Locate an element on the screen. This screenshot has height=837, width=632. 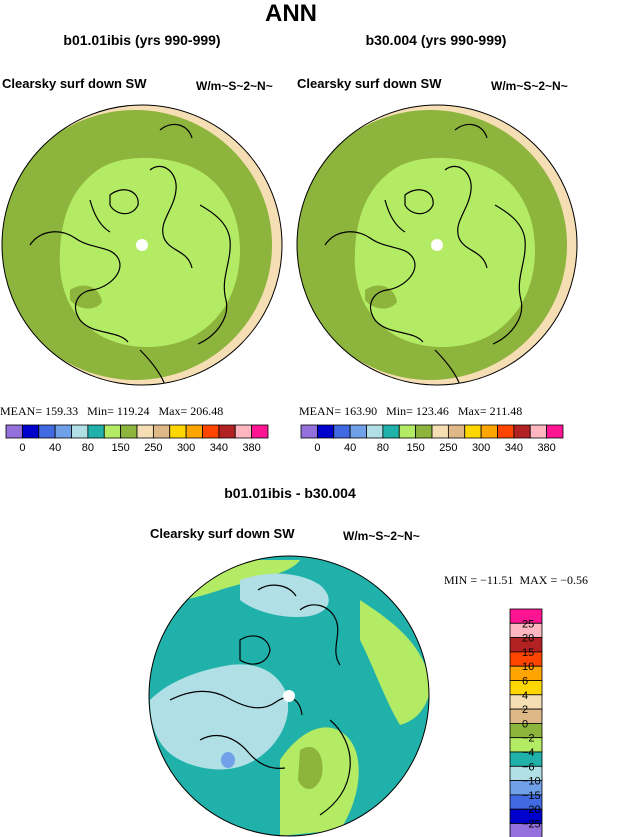
panel1-pole-marker is located at coordinates (142, 245).